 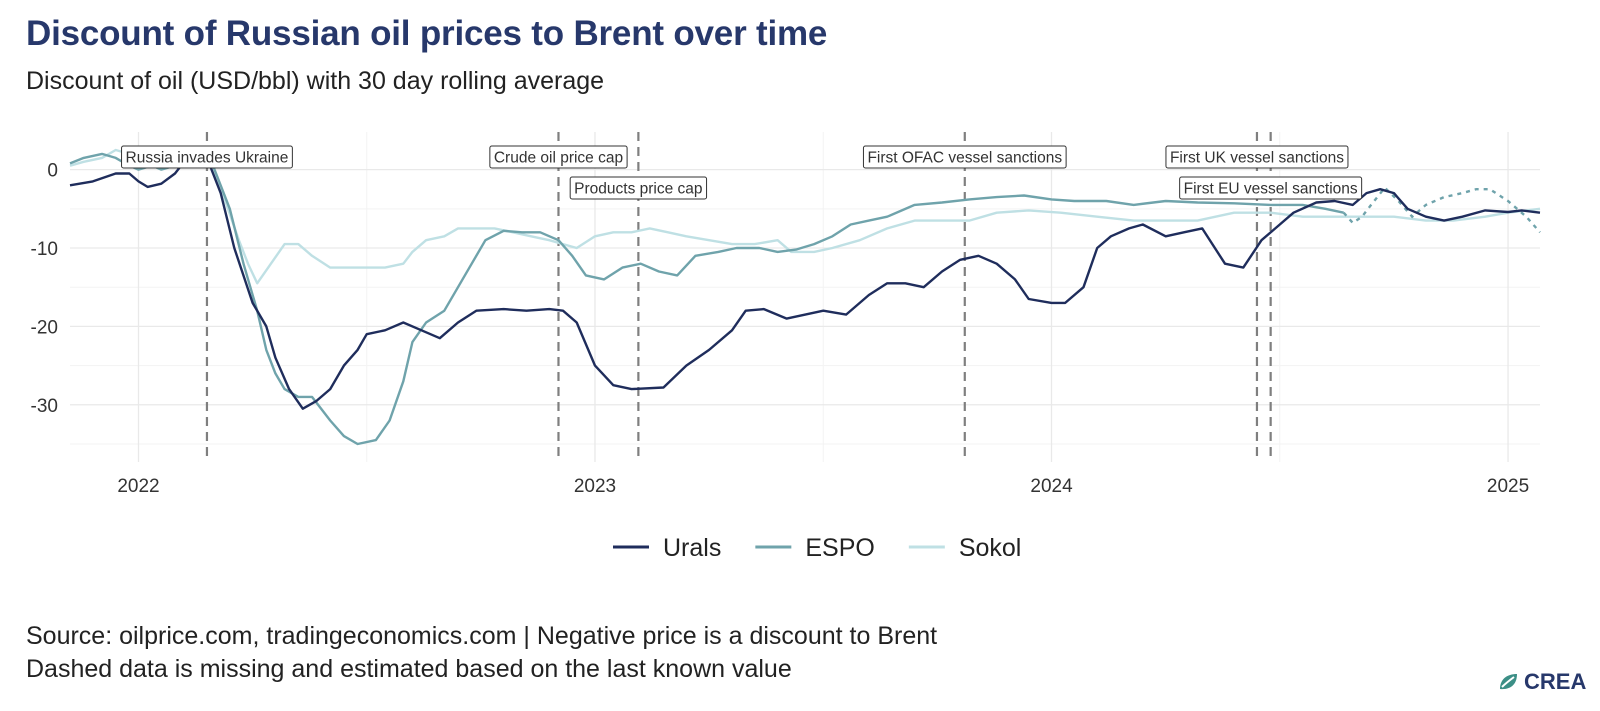 I want to click on event-annotation: Russia invades Ukraine, so click(x=207, y=157).